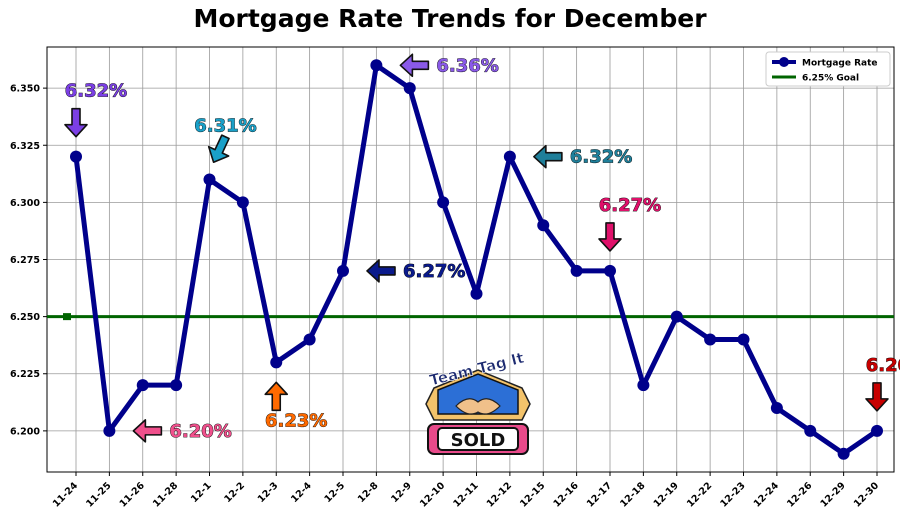 The image size is (900, 515). Describe the element at coordinates (25, 146) in the screenshot. I see `y-tick-label: 6.325` at that location.